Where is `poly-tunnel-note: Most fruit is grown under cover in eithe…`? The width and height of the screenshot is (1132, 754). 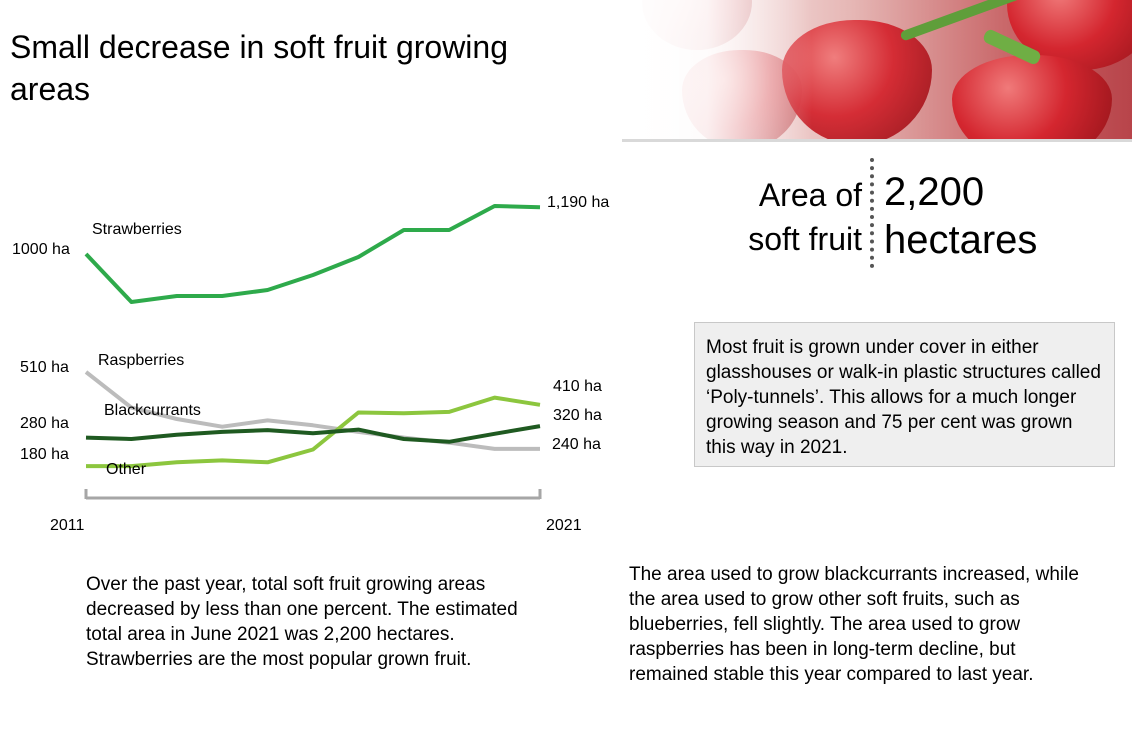 poly-tunnel-note: Most fruit is grown under cover in eithe… is located at coordinates (904, 394).